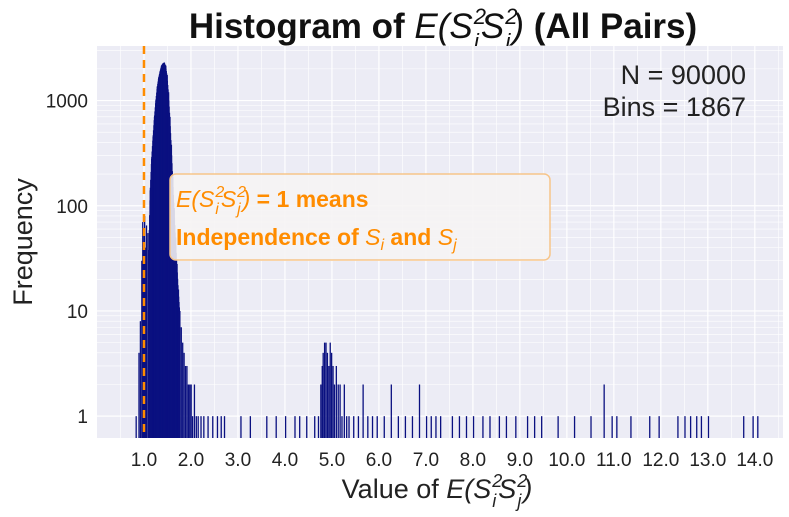  Describe the element at coordinates (229, 199) in the screenshot. I see `annot1-expr-s2: S` at that location.